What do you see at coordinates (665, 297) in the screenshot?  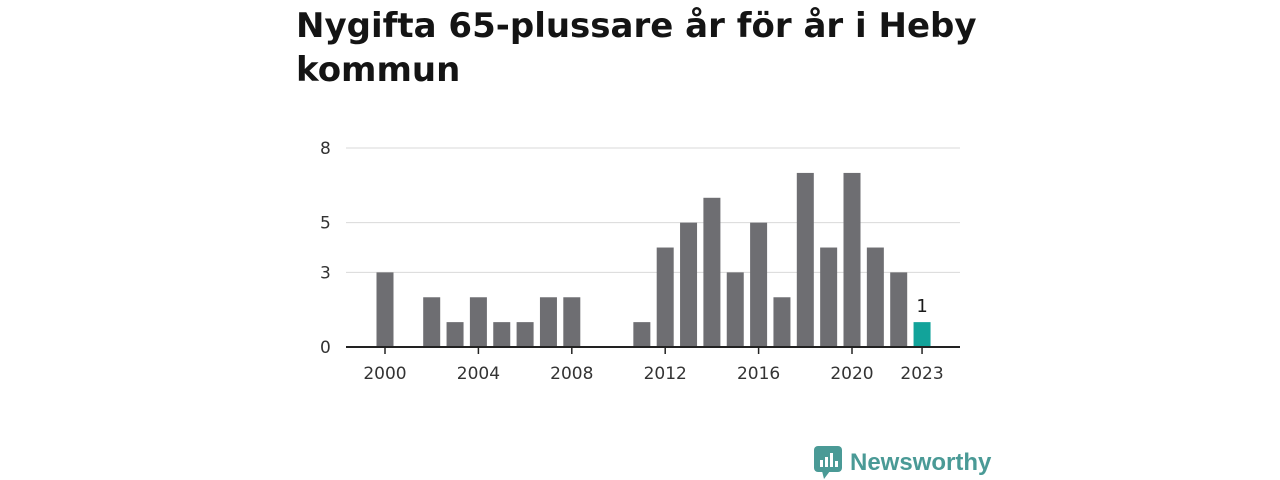 I see `bar-2012` at bounding box center [665, 297].